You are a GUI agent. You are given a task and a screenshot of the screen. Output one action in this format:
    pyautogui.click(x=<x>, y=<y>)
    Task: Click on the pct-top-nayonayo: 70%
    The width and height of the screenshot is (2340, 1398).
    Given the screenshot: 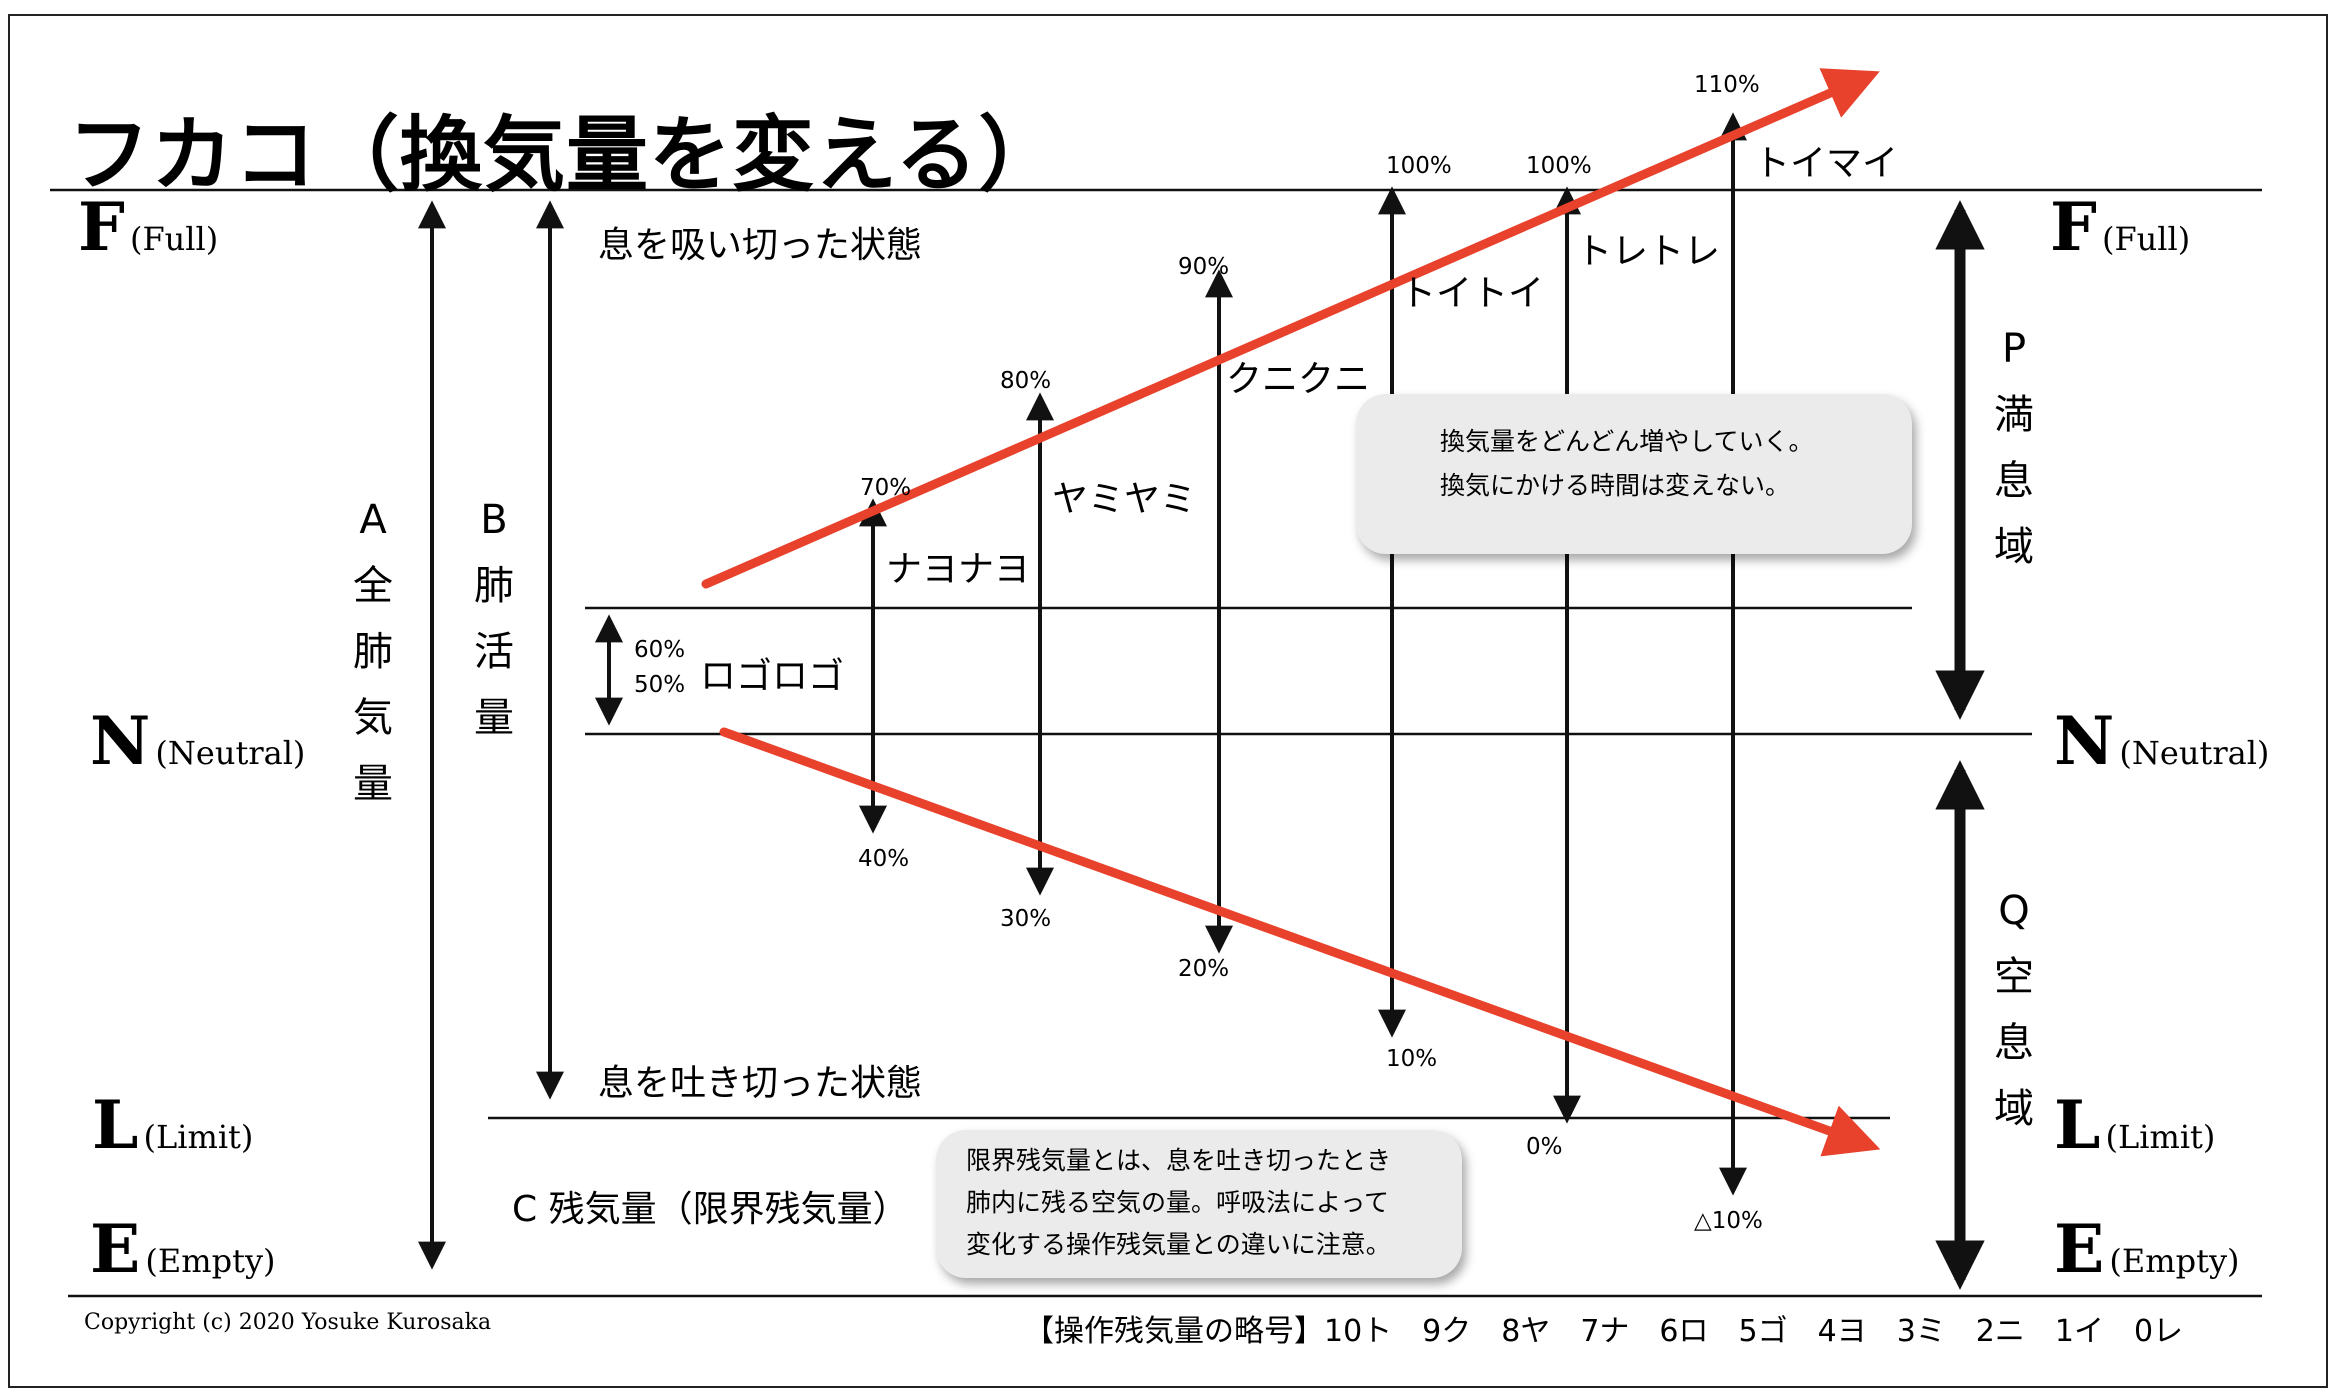 What is the action you would take?
    pyautogui.click(x=886, y=488)
    